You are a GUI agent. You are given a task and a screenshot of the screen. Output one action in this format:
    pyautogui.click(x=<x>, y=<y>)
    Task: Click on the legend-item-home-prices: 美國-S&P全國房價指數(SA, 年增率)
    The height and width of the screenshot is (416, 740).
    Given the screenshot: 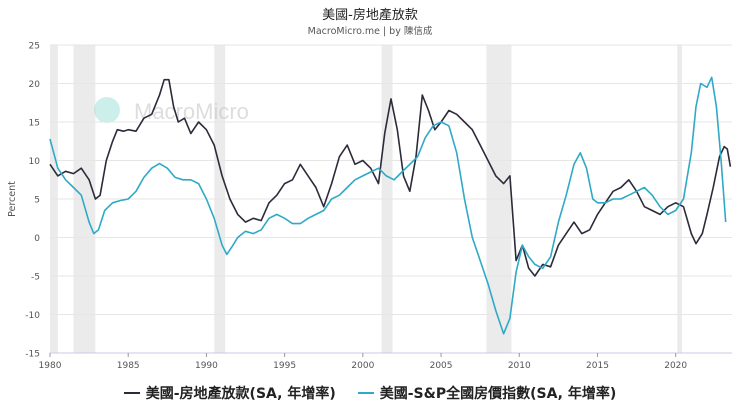 What is the action you would take?
    pyautogui.click(x=487, y=393)
    